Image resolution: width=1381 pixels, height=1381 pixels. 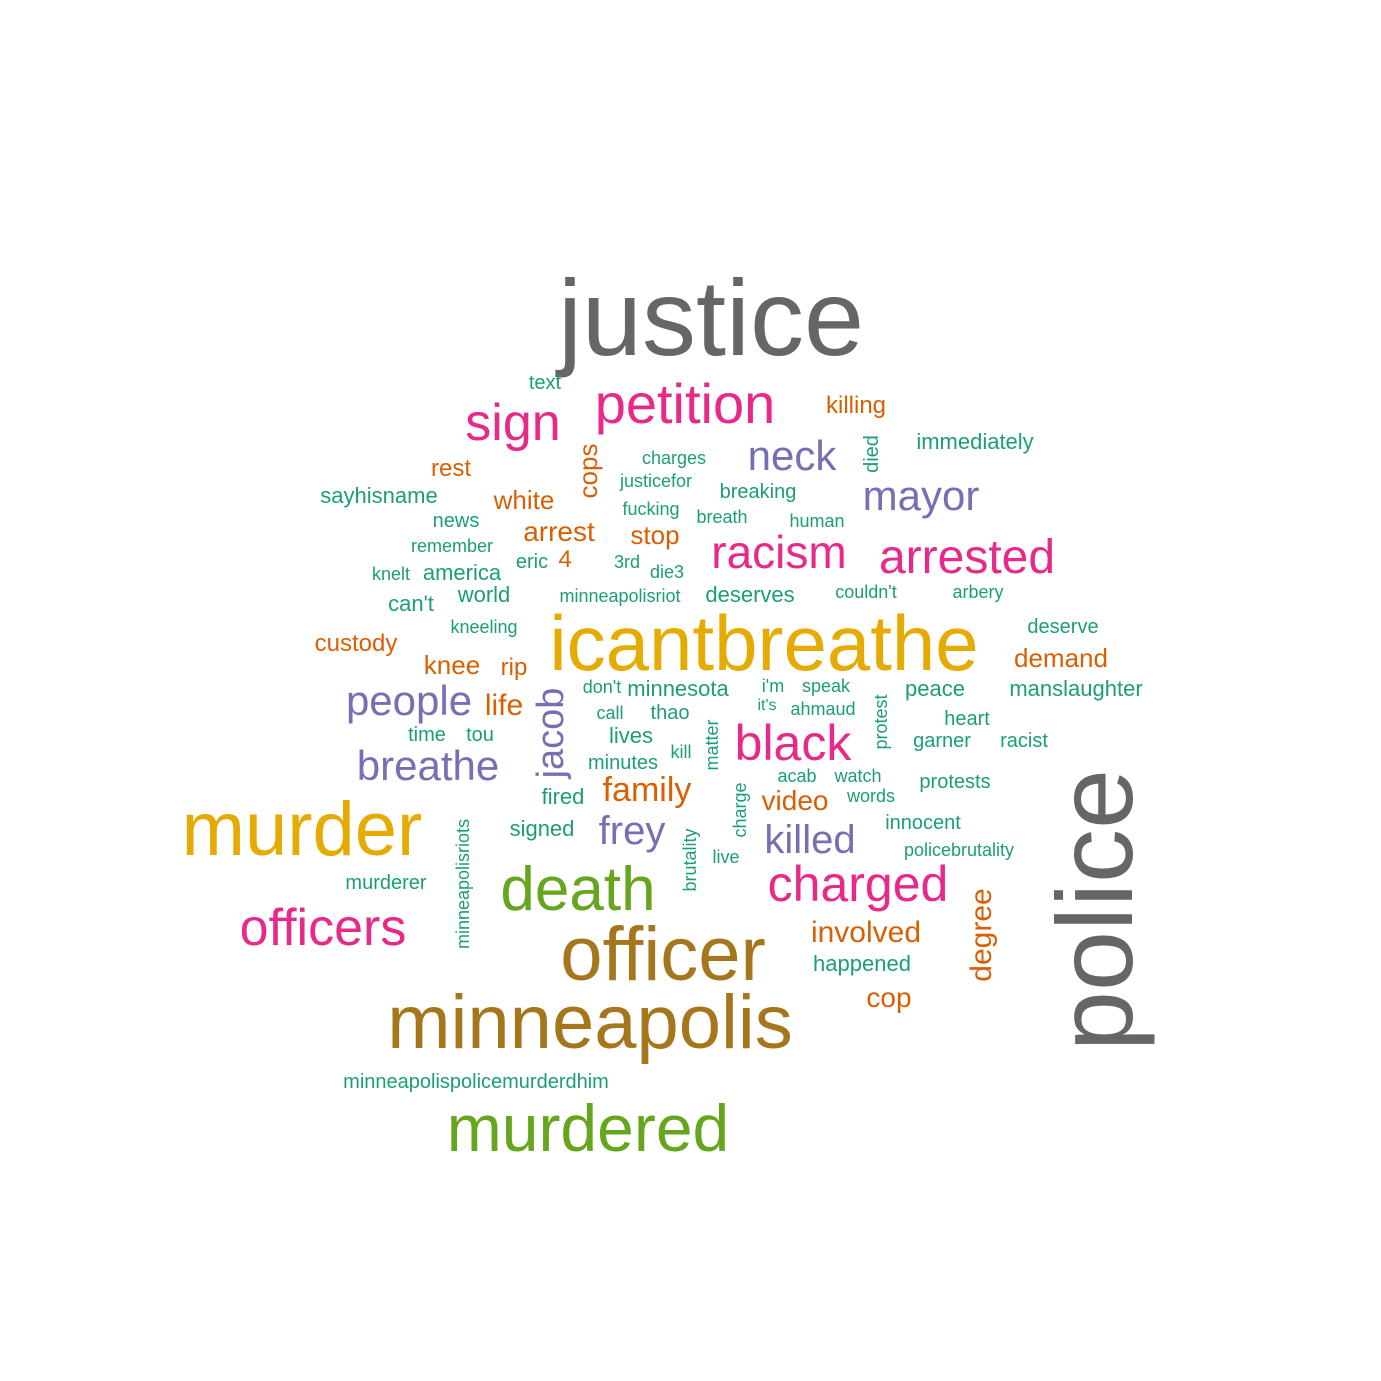 I want to click on word-world: world, so click(x=484, y=594).